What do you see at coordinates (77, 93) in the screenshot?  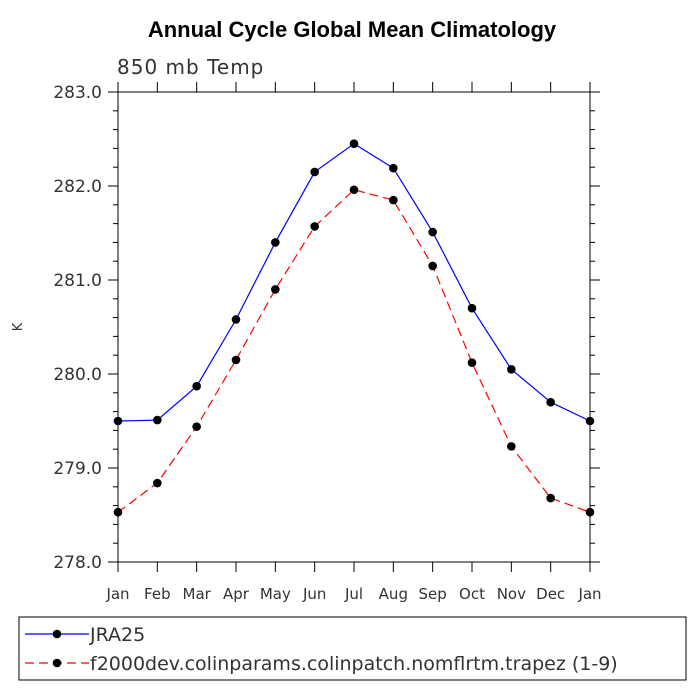 I see `y-tick-label: 283.0` at bounding box center [77, 93].